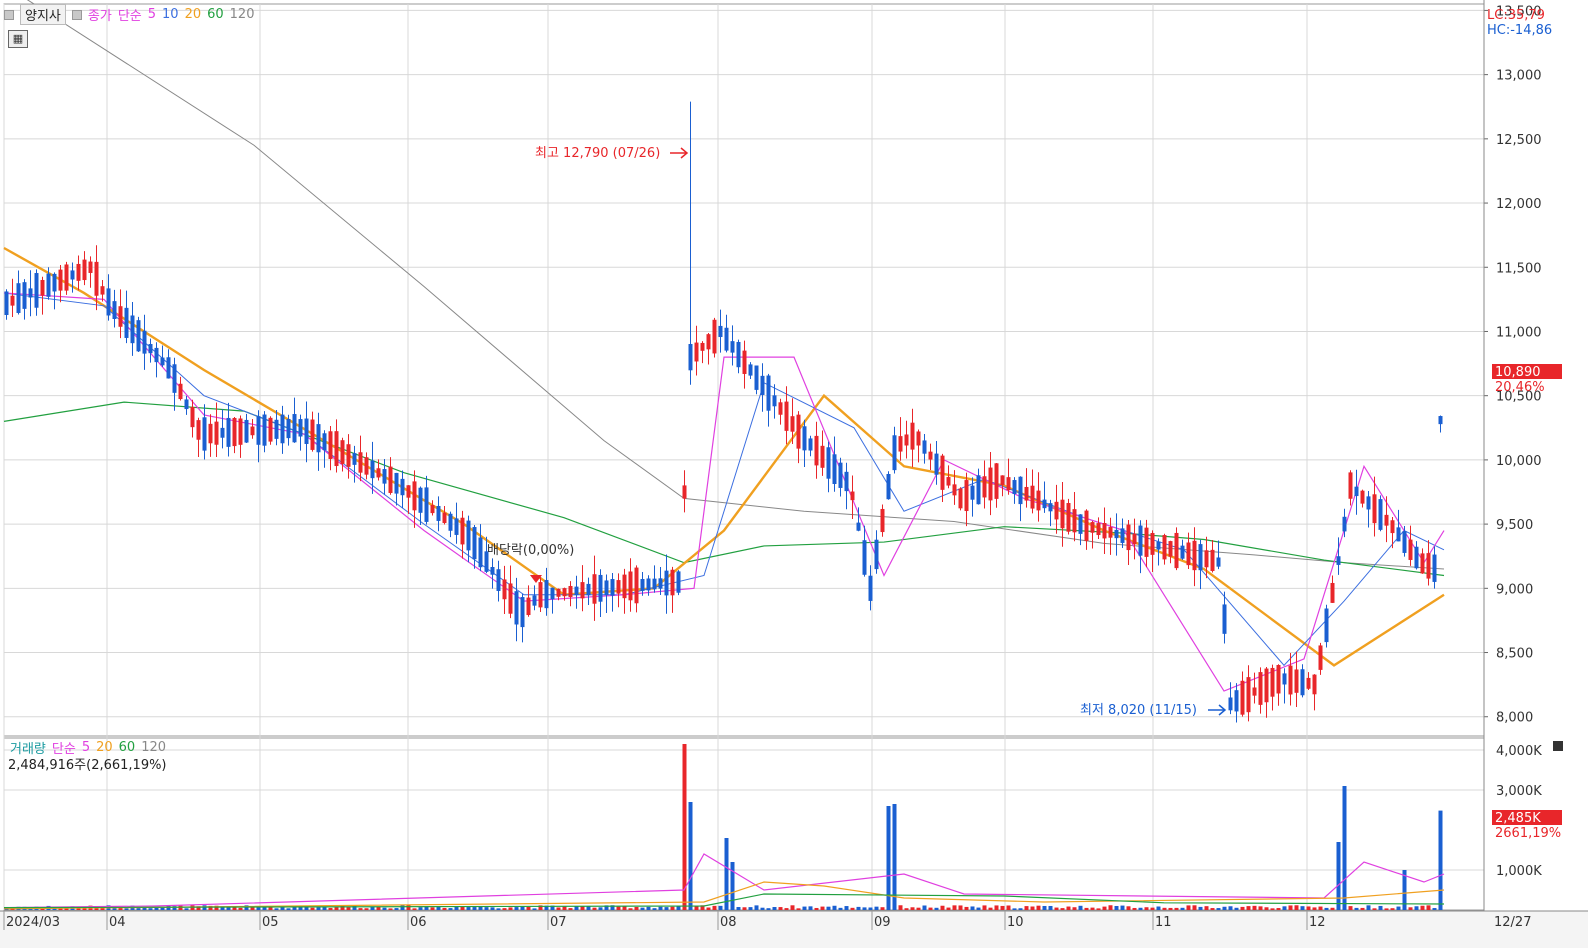  I want to click on current-change: 20,46%, so click(1520, 387).